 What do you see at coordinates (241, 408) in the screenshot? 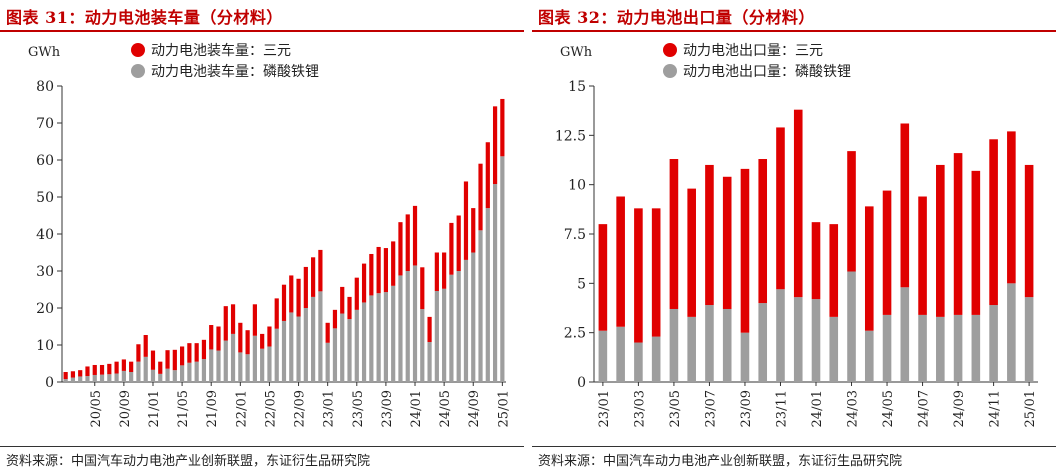
I see `x-tick-label: 22/01` at bounding box center [241, 408].